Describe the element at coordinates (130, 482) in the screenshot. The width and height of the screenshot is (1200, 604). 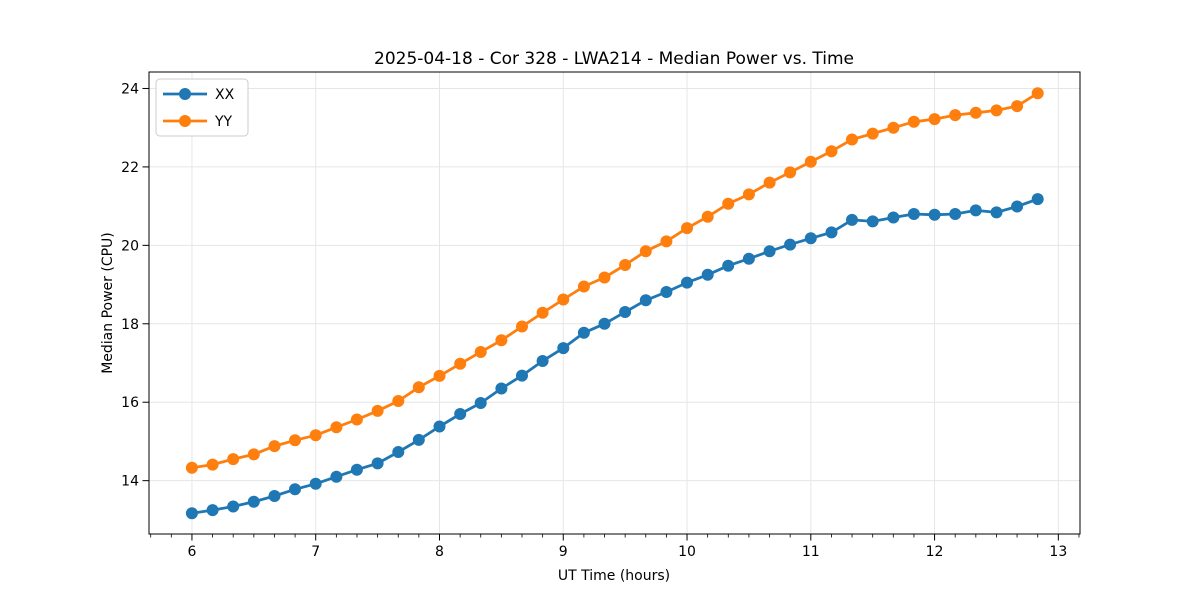
I see `y-tick-label: 14` at that location.